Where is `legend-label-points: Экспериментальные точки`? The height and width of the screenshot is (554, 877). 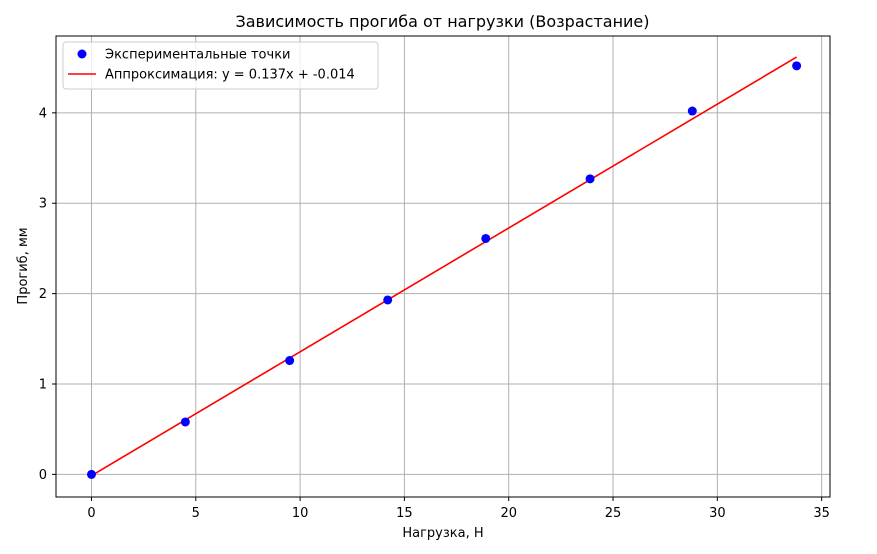 legend-label-points: Экспериментальные точки is located at coordinates (198, 55).